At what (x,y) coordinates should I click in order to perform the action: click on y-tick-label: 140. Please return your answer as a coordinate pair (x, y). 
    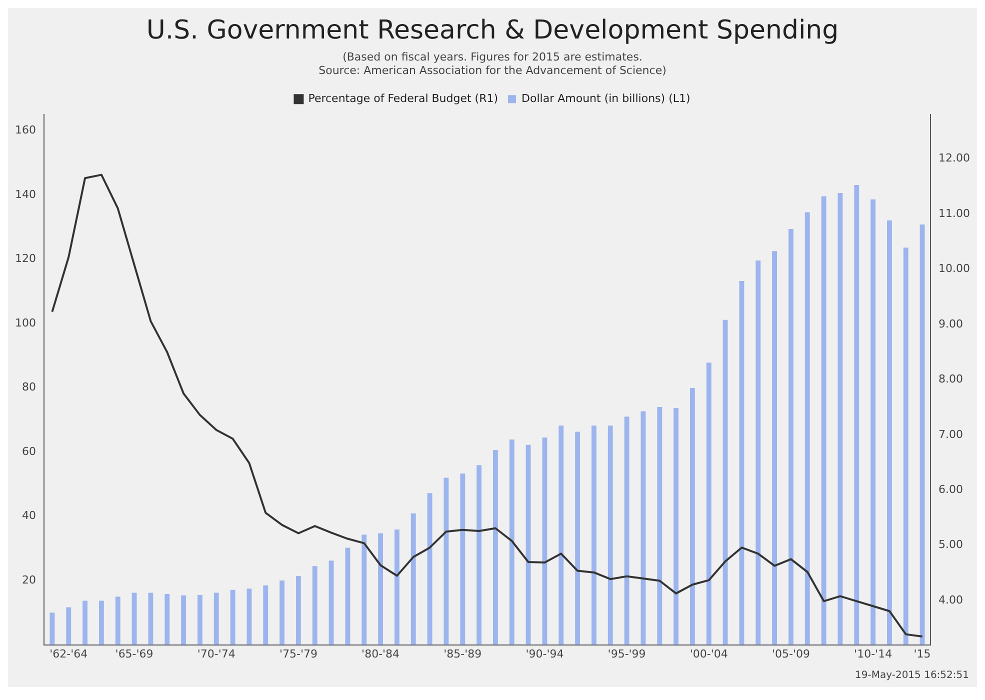
    Looking at the image, I should click on (25, 194).